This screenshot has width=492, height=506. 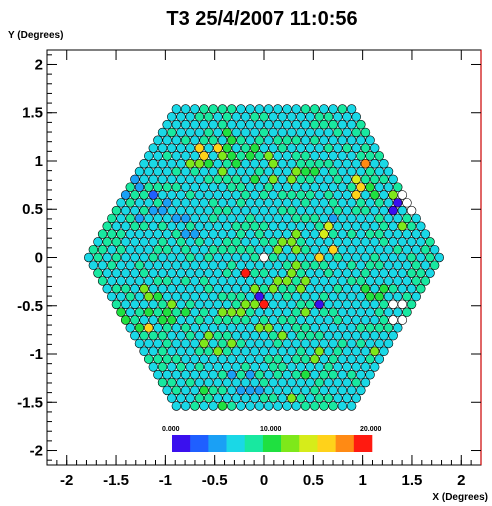 I want to click on y-tick-label: 0, so click(x=39, y=258).